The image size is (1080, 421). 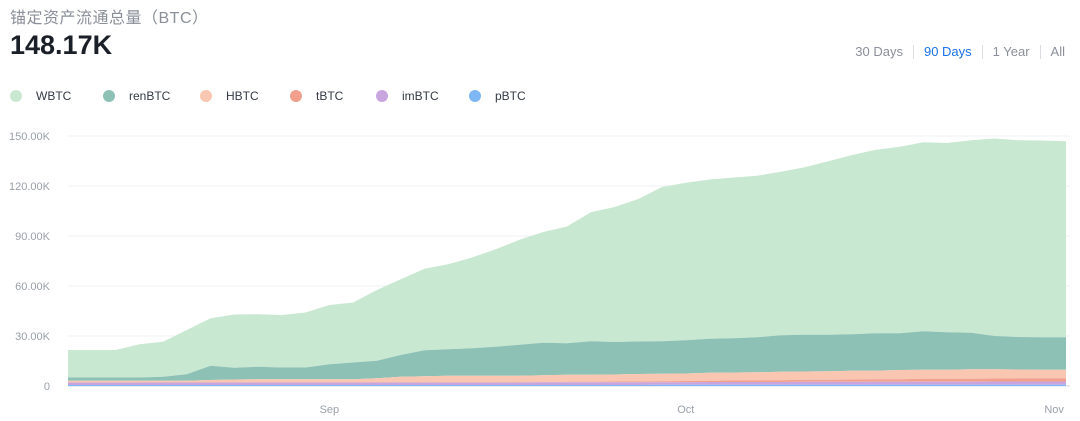 What do you see at coordinates (510, 96) in the screenshot?
I see `legend-label-pbtc: pBTC` at bounding box center [510, 96].